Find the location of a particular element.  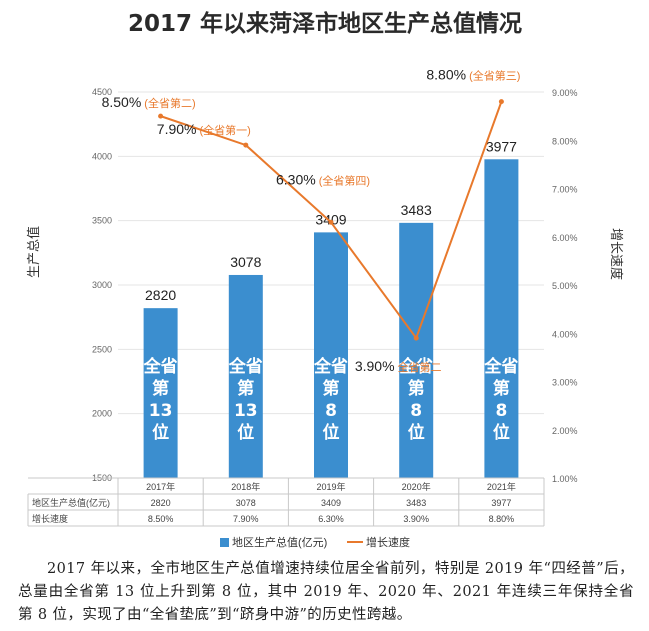

x-tick-label: 2020年 is located at coordinates (416, 486).